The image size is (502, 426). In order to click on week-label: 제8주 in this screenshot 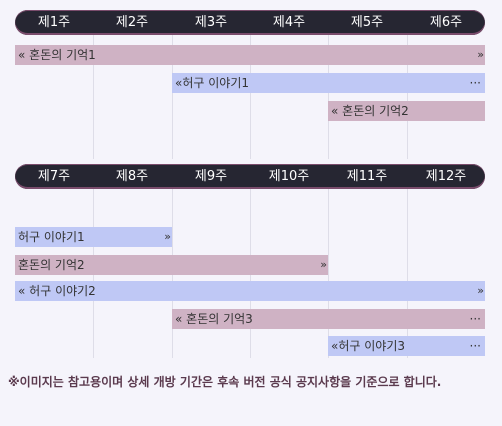, I will do `click(132, 176)`.